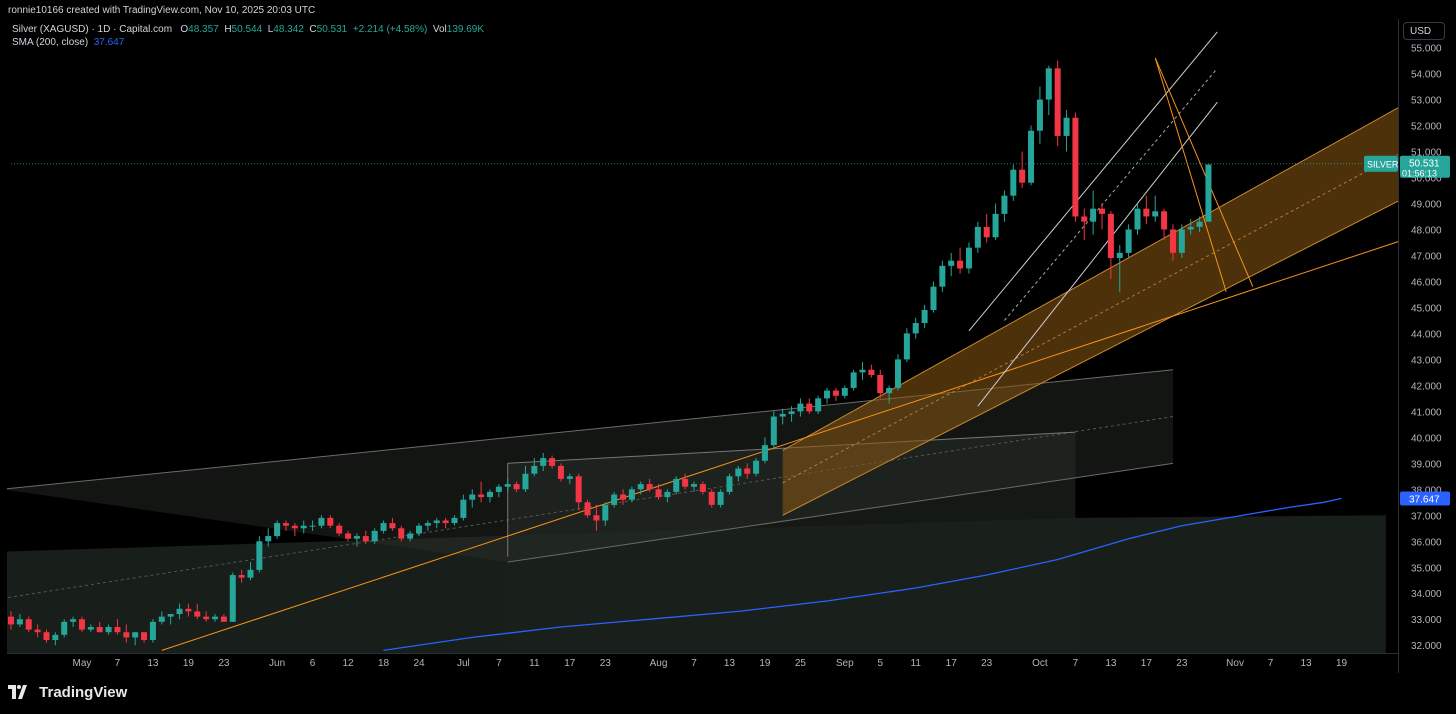 This screenshot has height=714, width=1456. What do you see at coordinates (1426, 386) in the screenshot?
I see `price-tick-label: 42.000` at bounding box center [1426, 386].